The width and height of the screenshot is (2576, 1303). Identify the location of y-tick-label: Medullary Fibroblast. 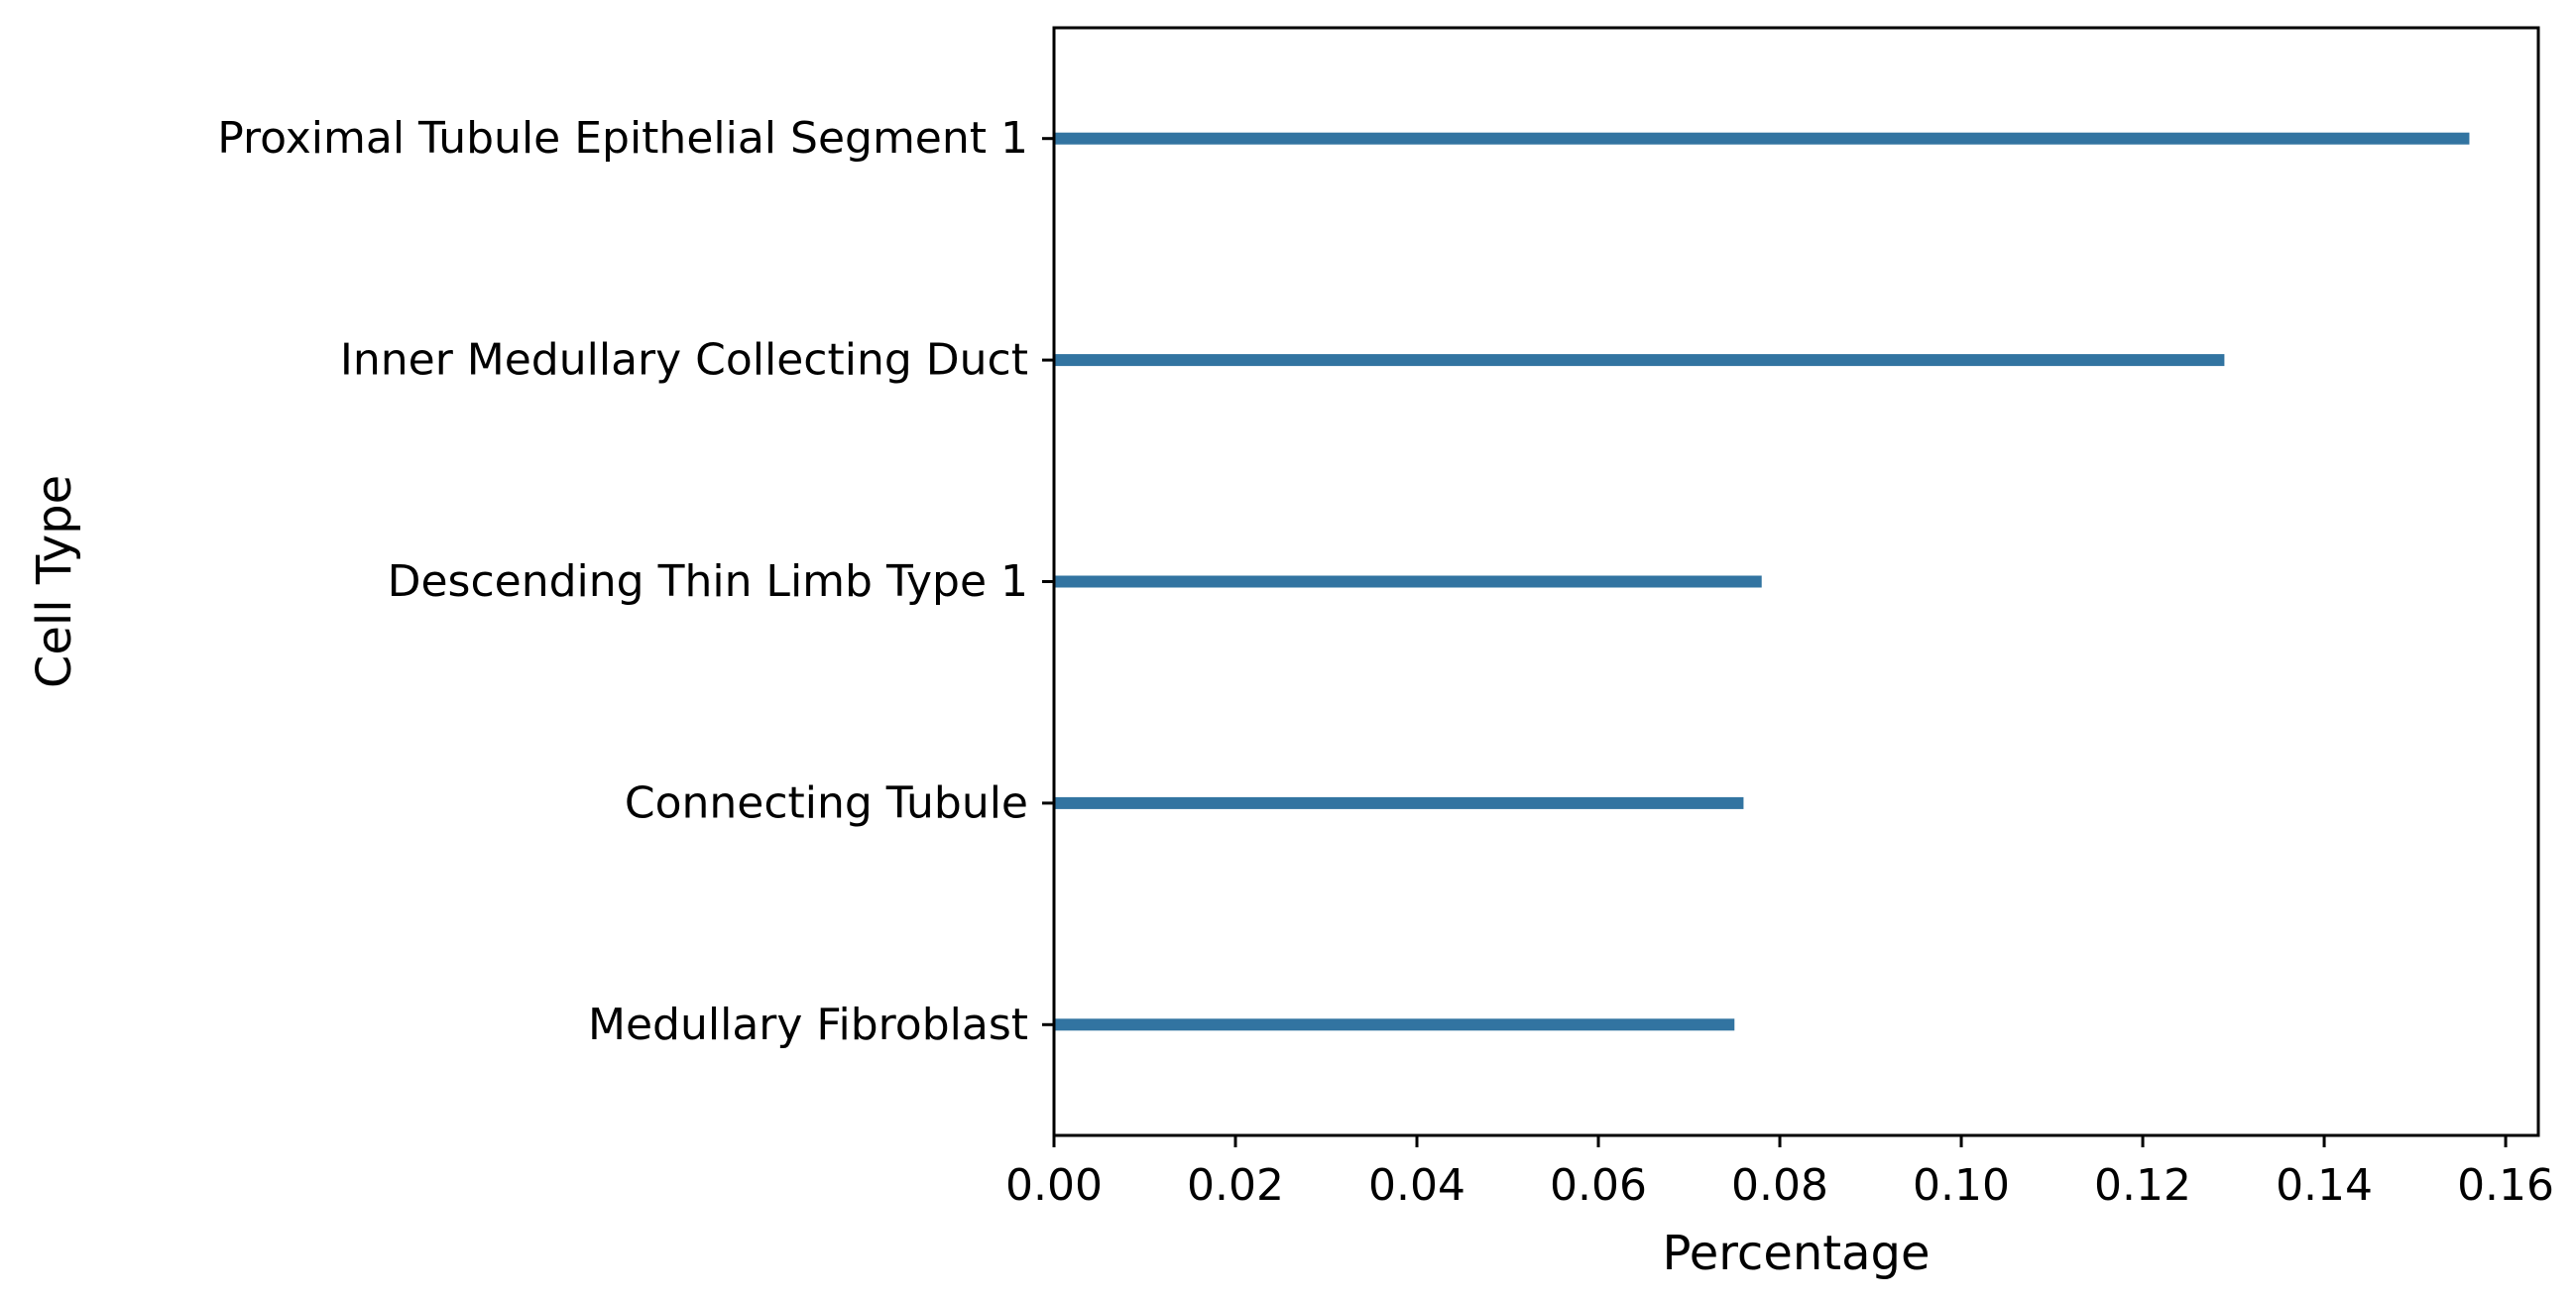
(808, 1025).